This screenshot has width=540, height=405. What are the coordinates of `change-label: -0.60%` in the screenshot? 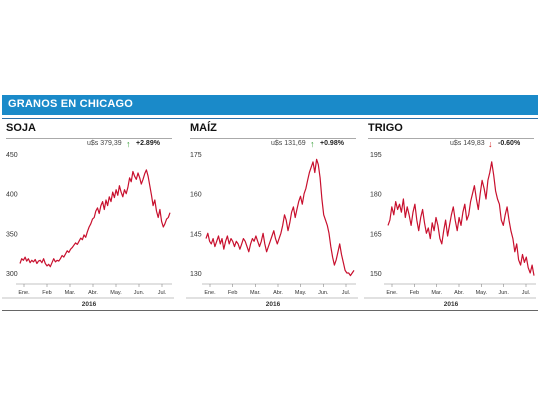 It's located at (509, 143).